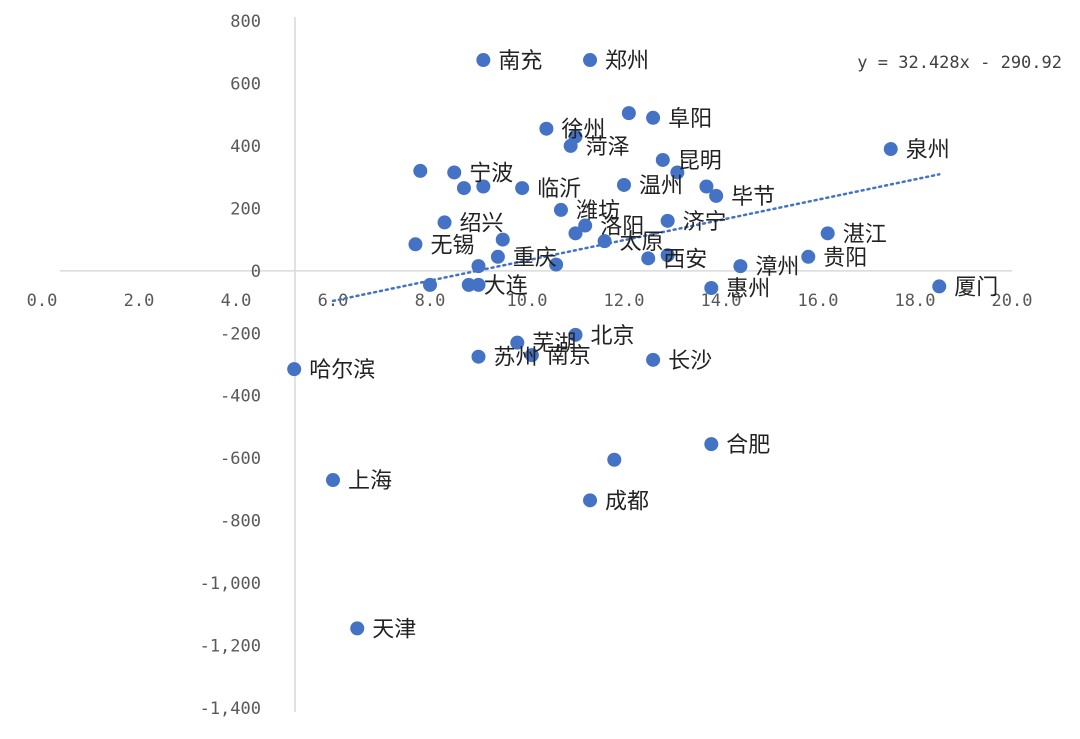 This screenshot has height=739, width=1080. What do you see at coordinates (245, 84) in the screenshot?
I see `y-tick-label: 600` at bounding box center [245, 84].